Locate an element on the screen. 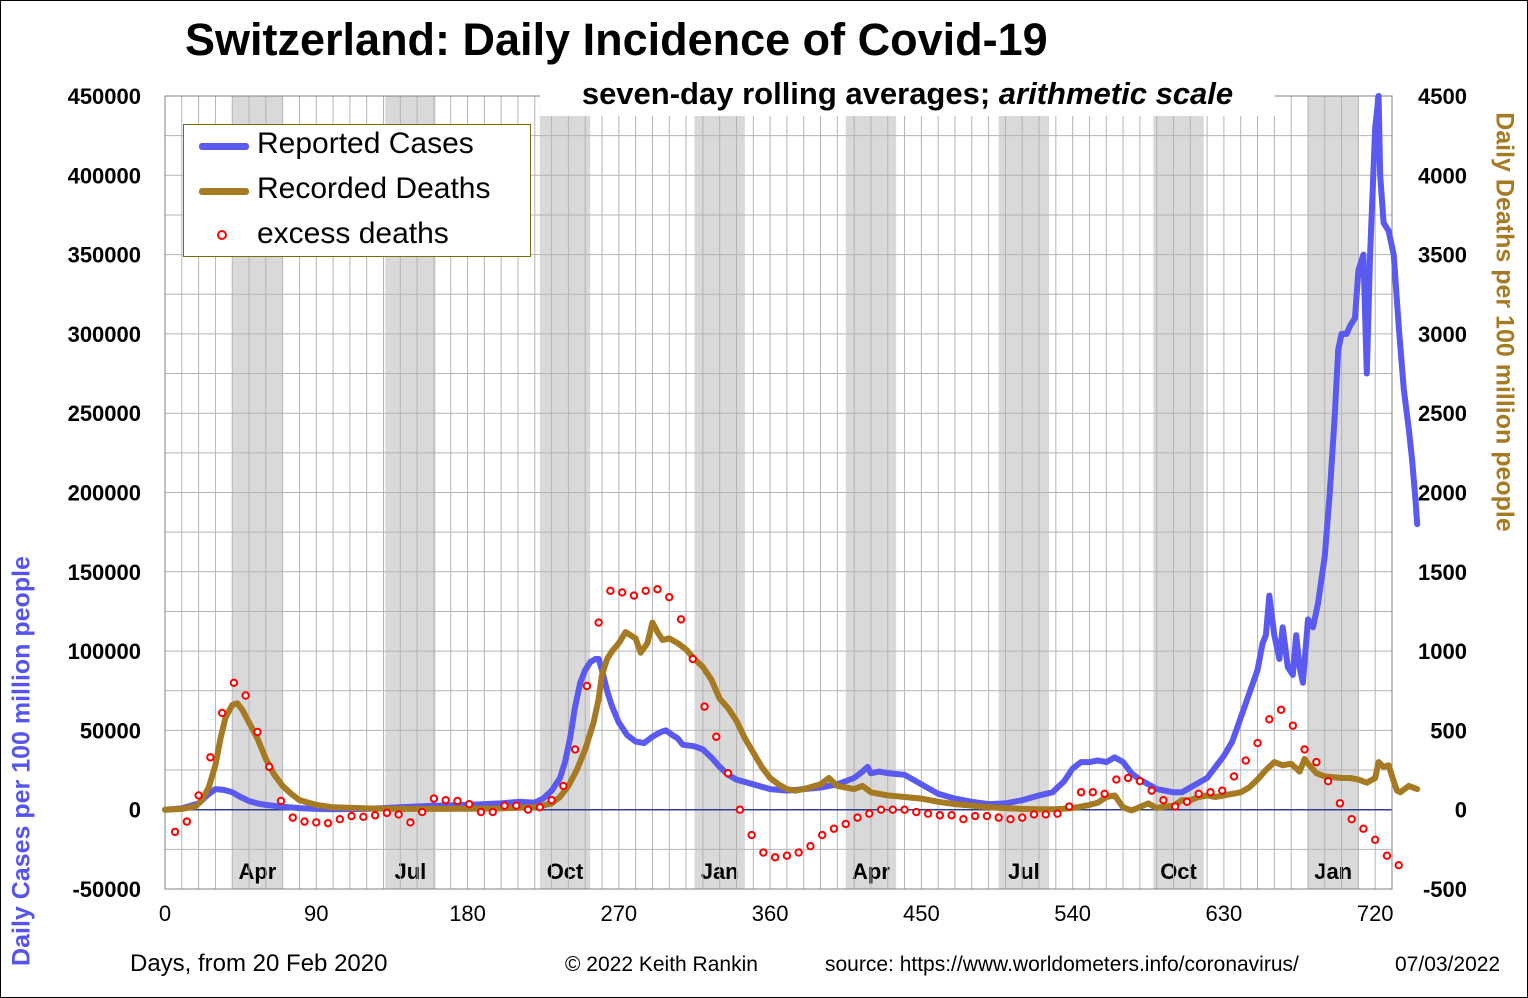 The image size is (1528, 998). x-tick-90: 90 is located at coordinates (316, 913).